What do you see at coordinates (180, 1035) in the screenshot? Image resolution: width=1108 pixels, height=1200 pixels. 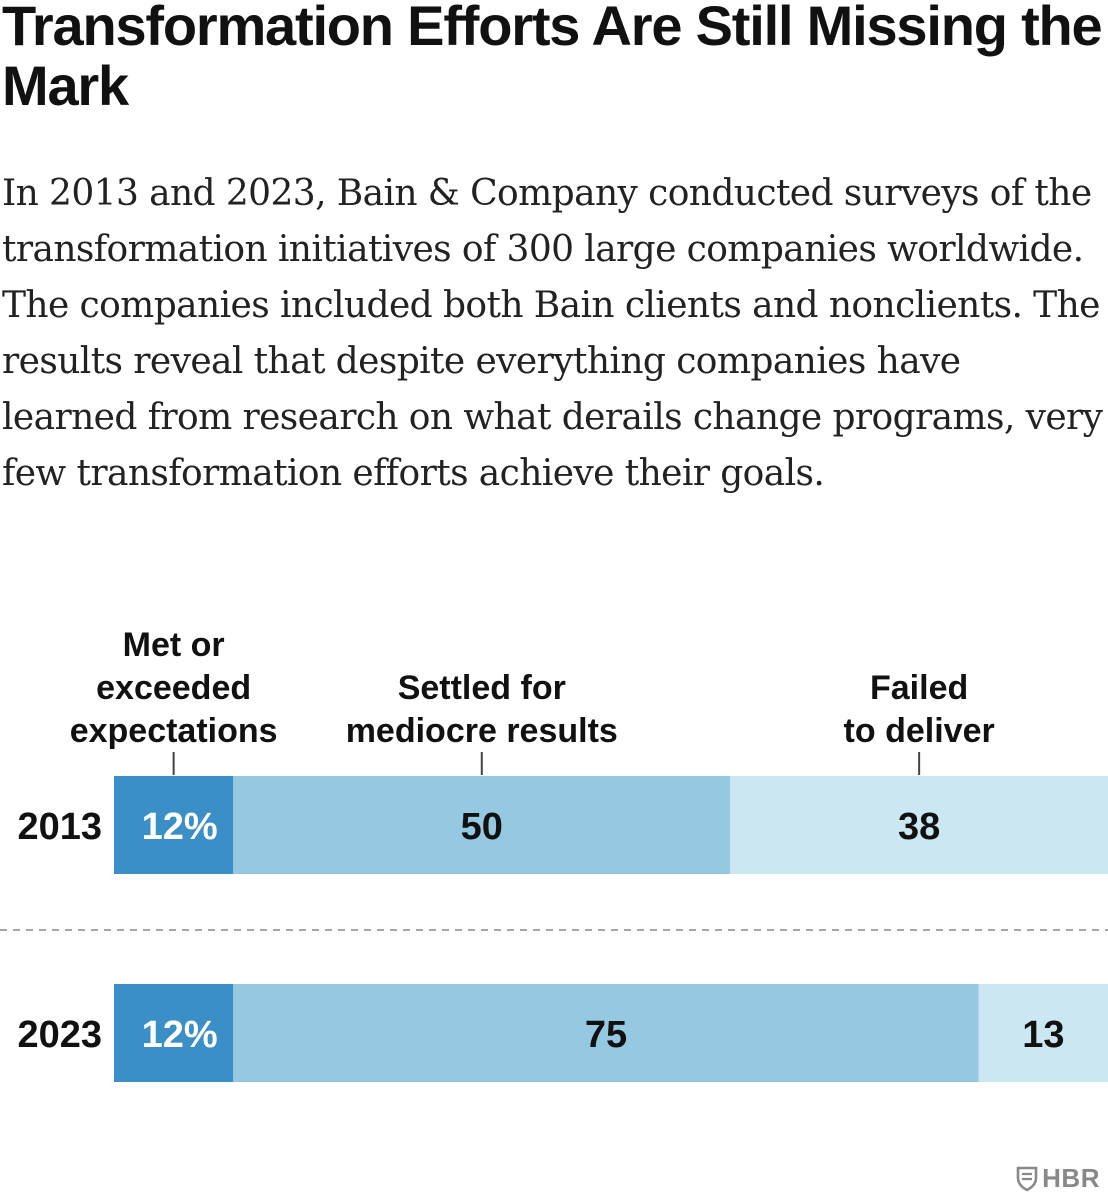 I see `data-label-2023-series-1: 12%` at bounding box center [180, 1035].